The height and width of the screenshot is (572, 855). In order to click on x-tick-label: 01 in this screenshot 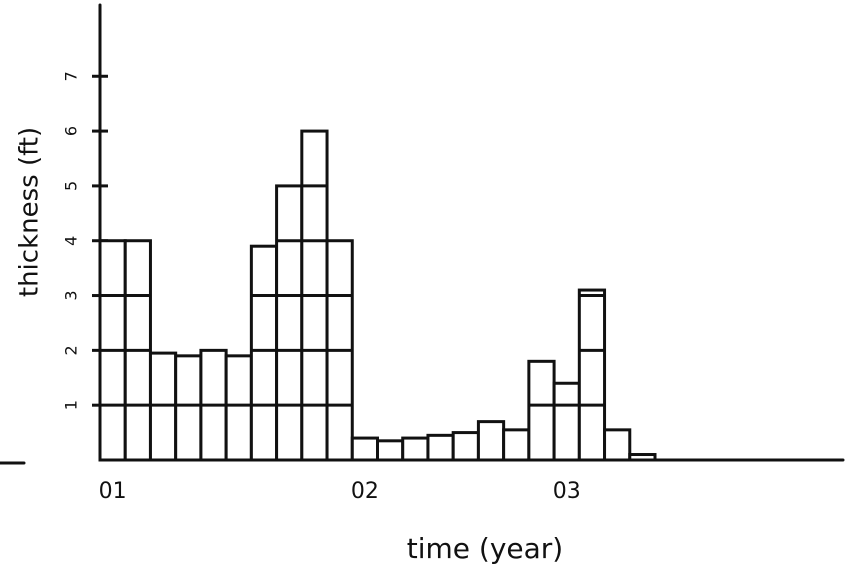, I will do `click(113, 491)`.